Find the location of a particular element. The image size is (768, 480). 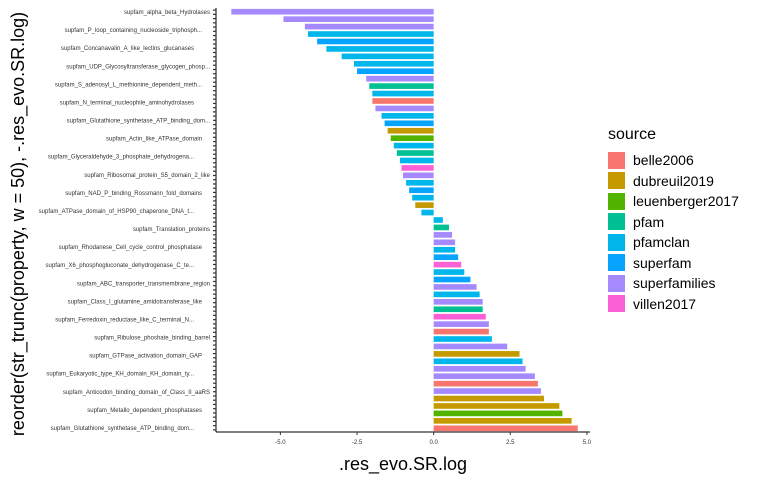

legend-item: pfamclan is located at coordinates (673, 242).